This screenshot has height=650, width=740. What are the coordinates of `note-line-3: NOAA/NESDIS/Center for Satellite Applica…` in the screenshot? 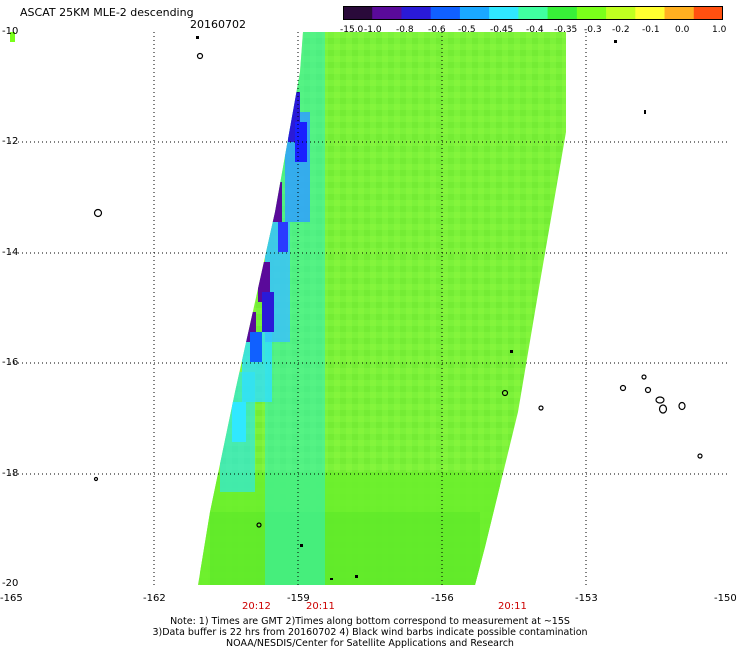 It's located at (370, 643).